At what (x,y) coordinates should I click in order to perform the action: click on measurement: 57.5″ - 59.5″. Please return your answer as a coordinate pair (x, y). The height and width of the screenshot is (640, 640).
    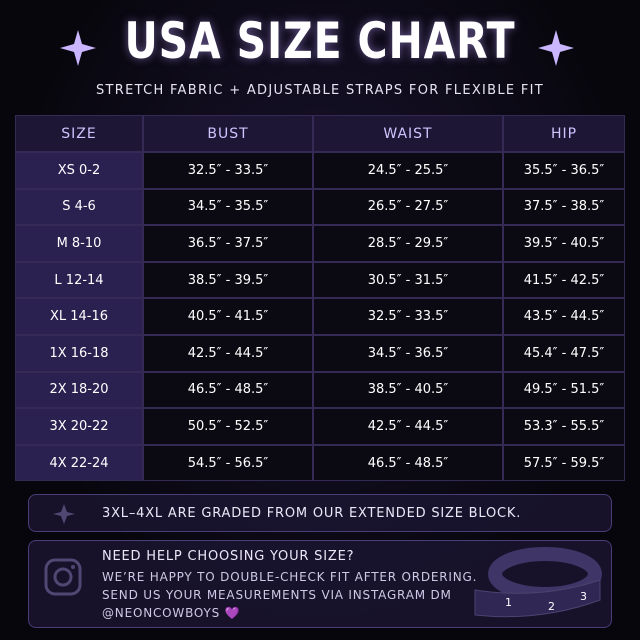
    Looking at the image, I should click on (564, 463).